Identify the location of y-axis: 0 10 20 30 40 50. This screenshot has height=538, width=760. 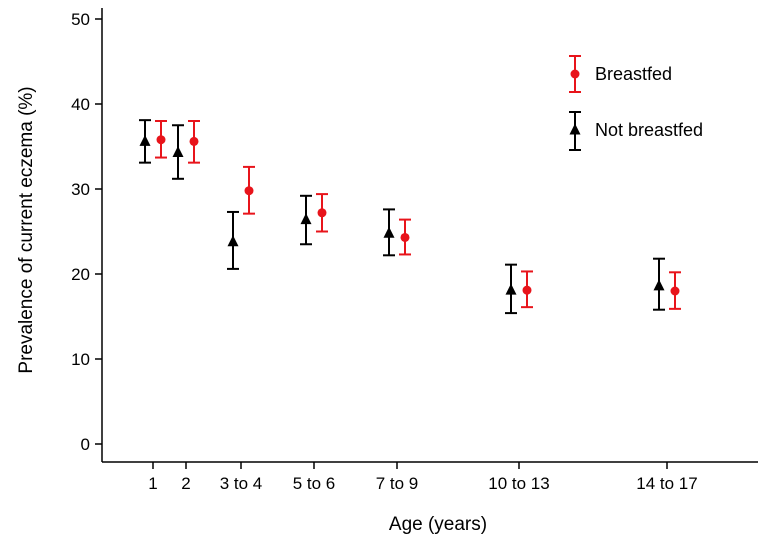
(87, 235).